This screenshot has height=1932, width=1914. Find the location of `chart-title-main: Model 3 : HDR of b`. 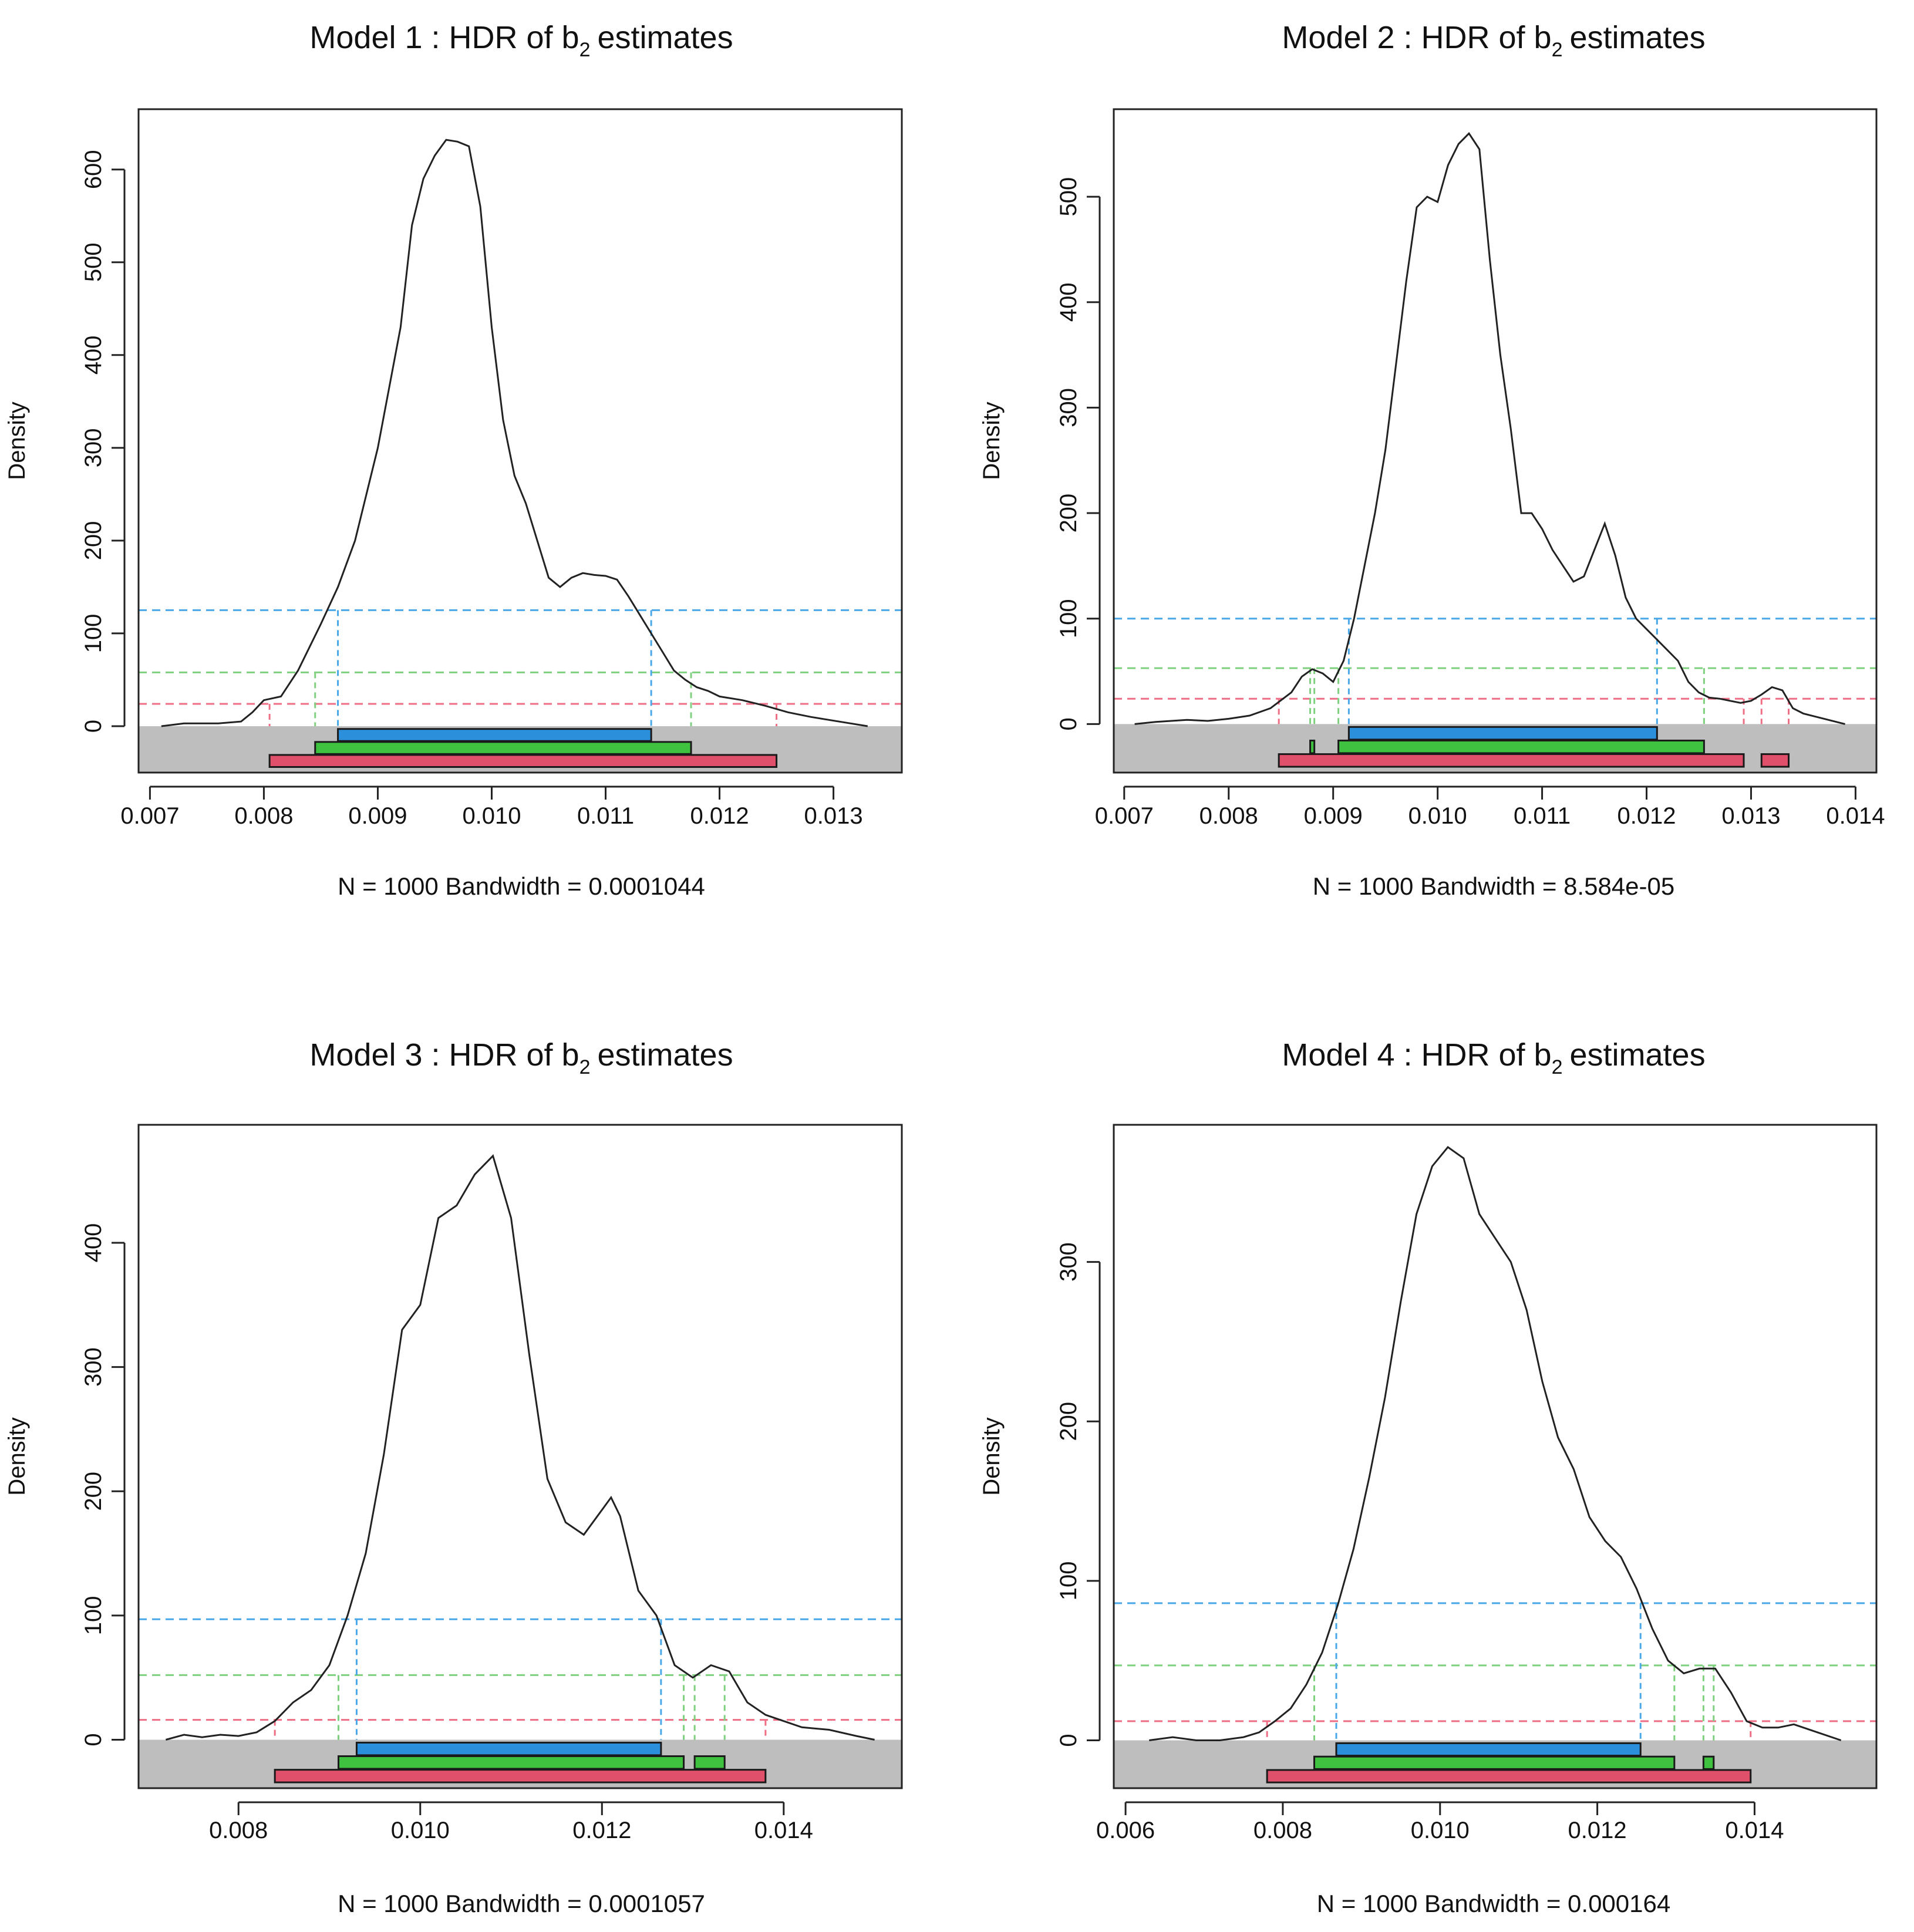

chart-title-main: Model 3 : HDR of b is located at coordinates (444, 1055).